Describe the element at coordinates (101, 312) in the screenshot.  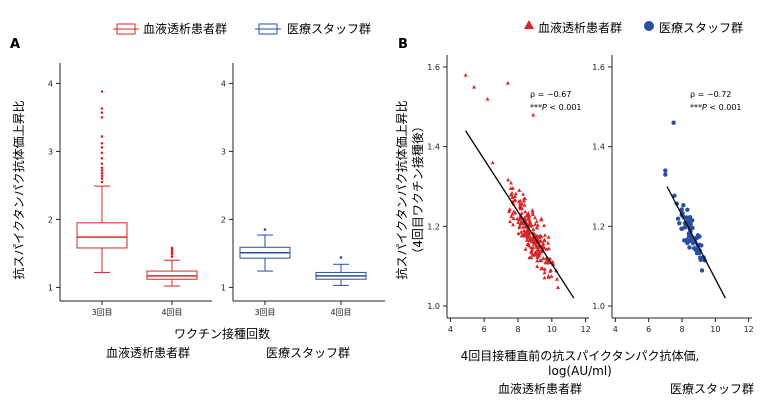
I see `panel-a-hd-xtick-label: 3回目` at that location.